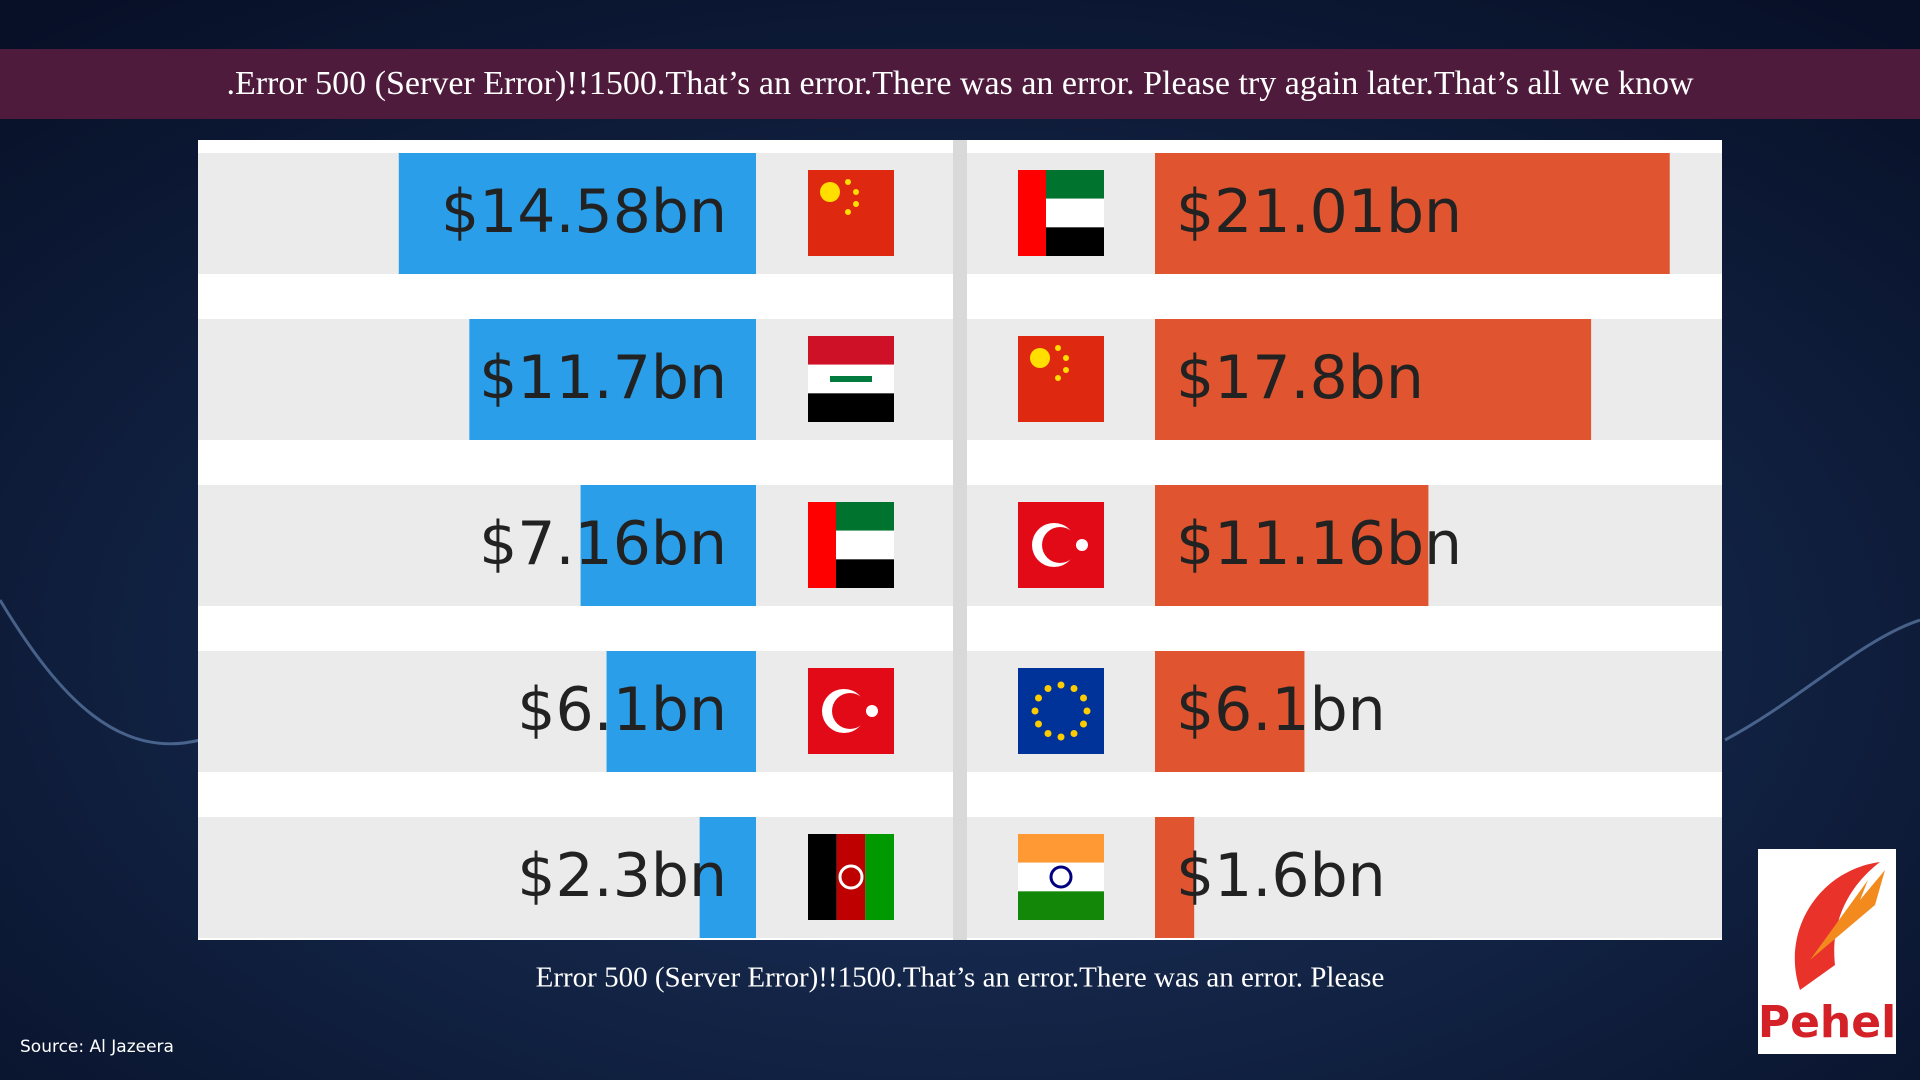  What do you see at coordinates (1827, 1022) in the screenshot?
I see `logo-text: Pehel` at bounding box center [1827, 1022].